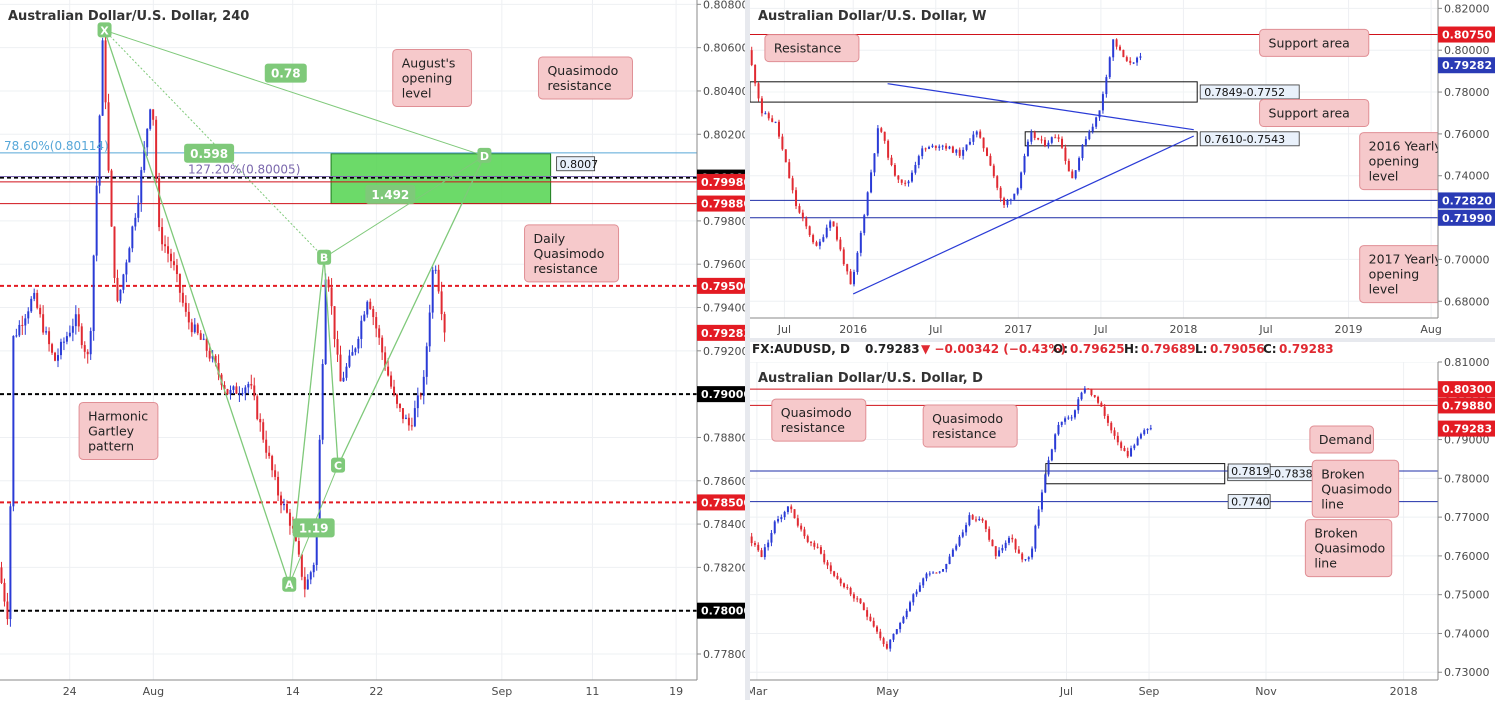 Image resolution: width=1495 pixels, height=704 pixels. I want to click on line-tag-text: 0.7740, so click(1250, 502).